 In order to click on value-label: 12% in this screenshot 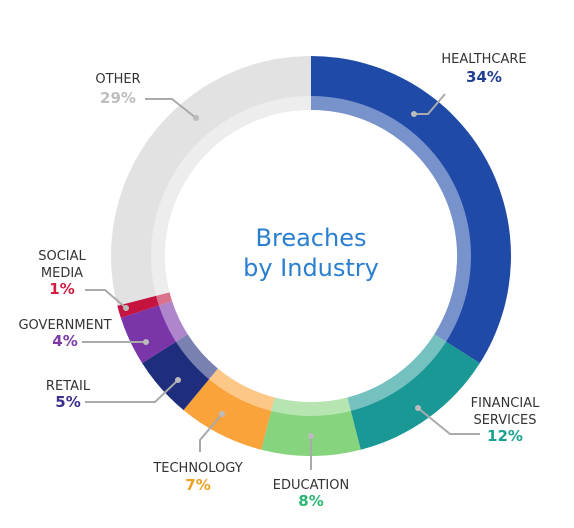, I will do `click(505, 436)`.